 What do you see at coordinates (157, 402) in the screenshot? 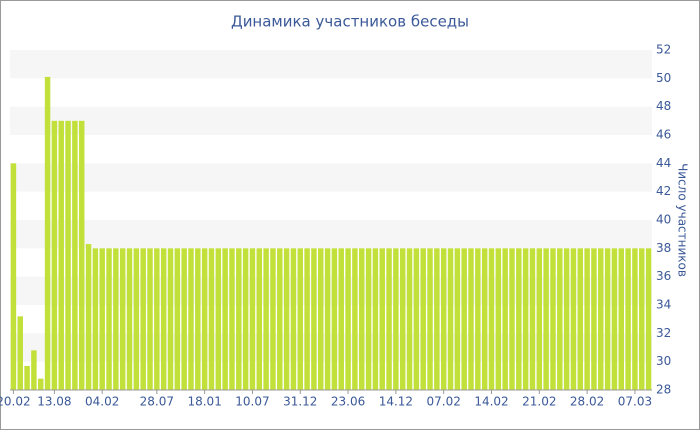
I see `x-tick-label: 28.07` at bounding box center [157, 402].